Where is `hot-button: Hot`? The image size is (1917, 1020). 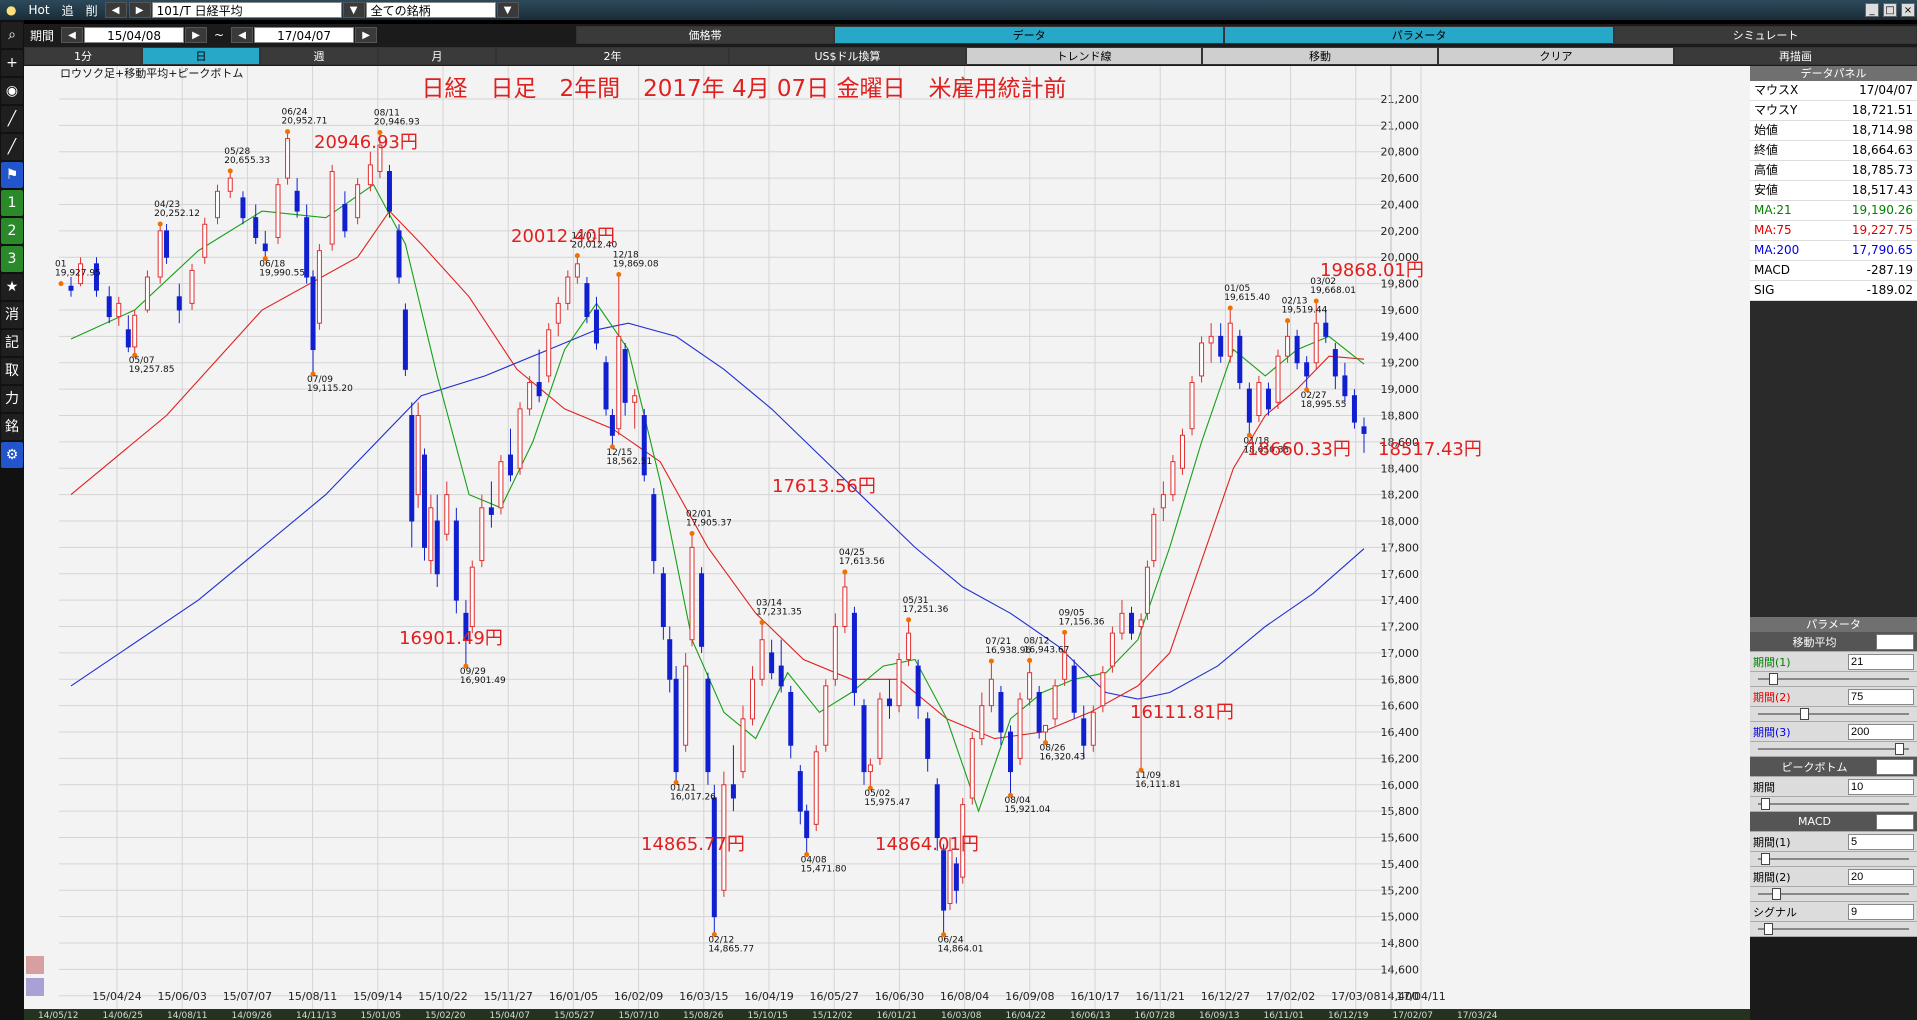
hot-button: Hot is located at coordinates (39, 10).